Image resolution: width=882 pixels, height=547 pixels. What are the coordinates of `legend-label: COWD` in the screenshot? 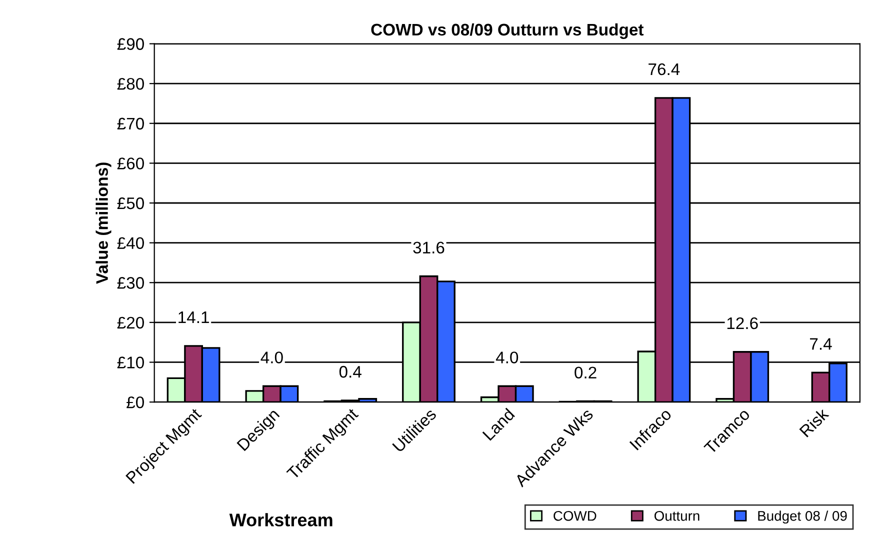 It's located at (575, 515).